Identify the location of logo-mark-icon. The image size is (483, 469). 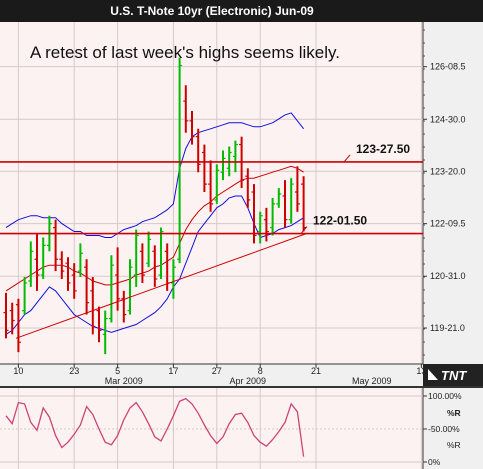
(433, 374).